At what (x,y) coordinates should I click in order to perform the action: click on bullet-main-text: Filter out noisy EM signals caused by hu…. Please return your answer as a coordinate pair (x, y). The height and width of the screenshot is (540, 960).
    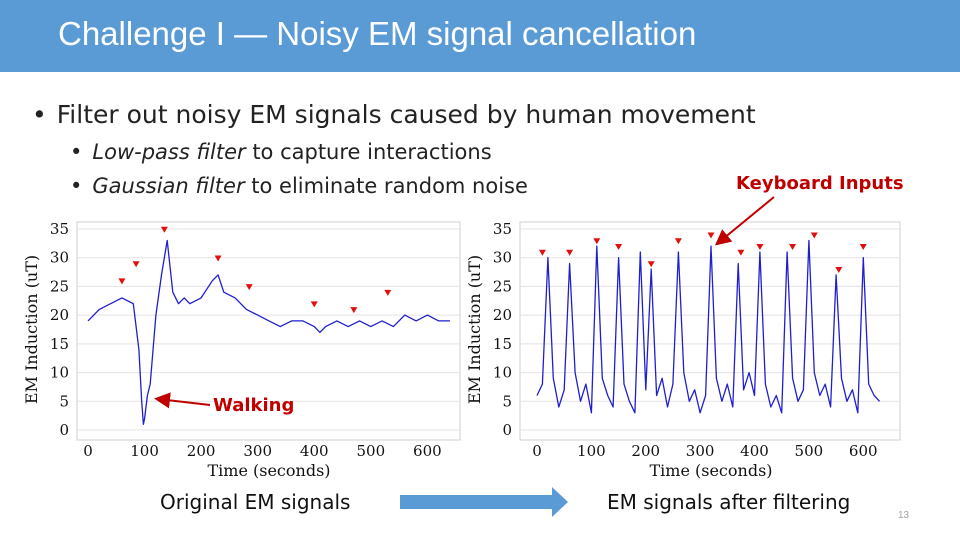
    Looking at the image, I should click on (406, 114).